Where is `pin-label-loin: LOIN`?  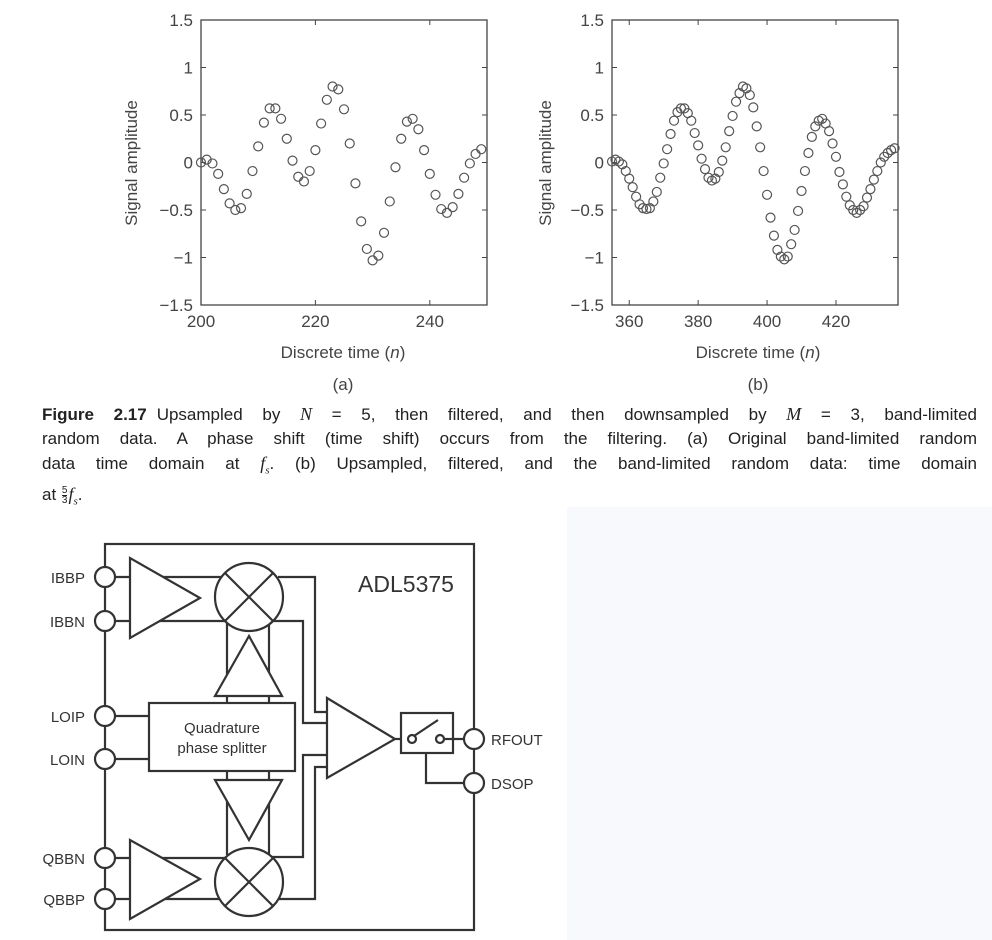
pin-label-loin: LOIN is located at coordinates (67, 760).